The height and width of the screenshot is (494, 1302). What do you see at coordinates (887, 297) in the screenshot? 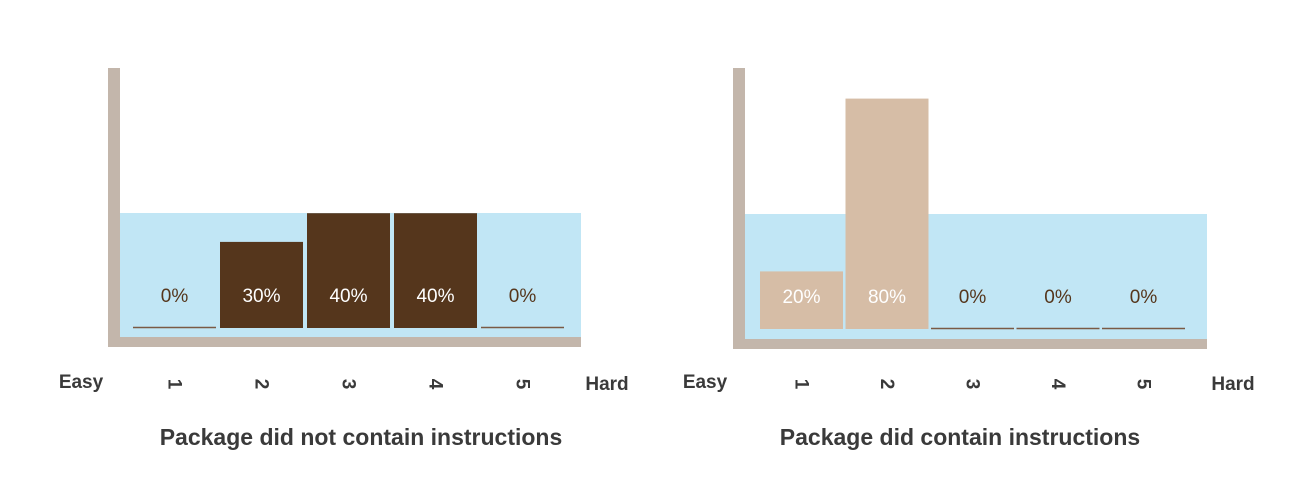
I see `chart2-value-label-2: 80%` at bounding box center [887, 297].